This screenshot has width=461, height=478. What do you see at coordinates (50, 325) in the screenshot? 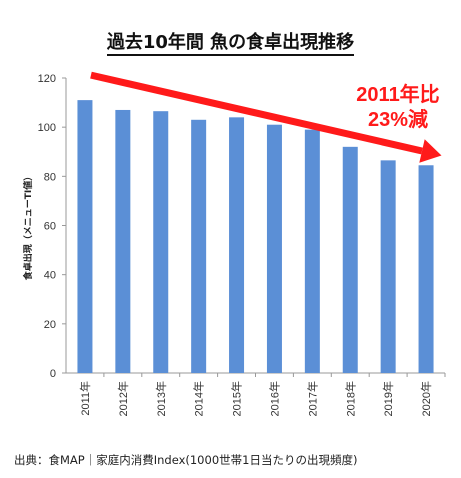
I see `y-tick-label: 20` at bounding box center [50, 325].